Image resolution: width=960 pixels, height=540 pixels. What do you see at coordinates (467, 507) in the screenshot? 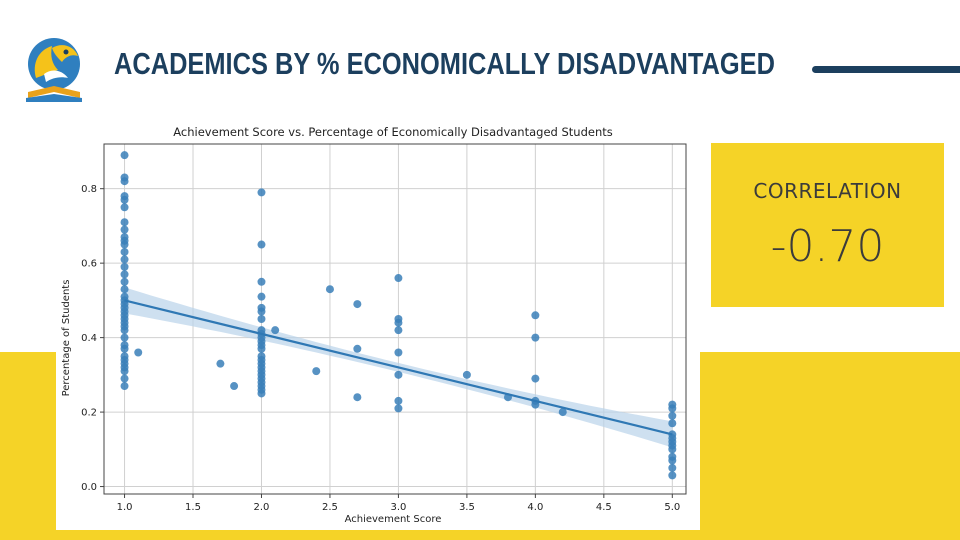
I see `x-tick-label: 3.5` at bounding box center [467, 507].